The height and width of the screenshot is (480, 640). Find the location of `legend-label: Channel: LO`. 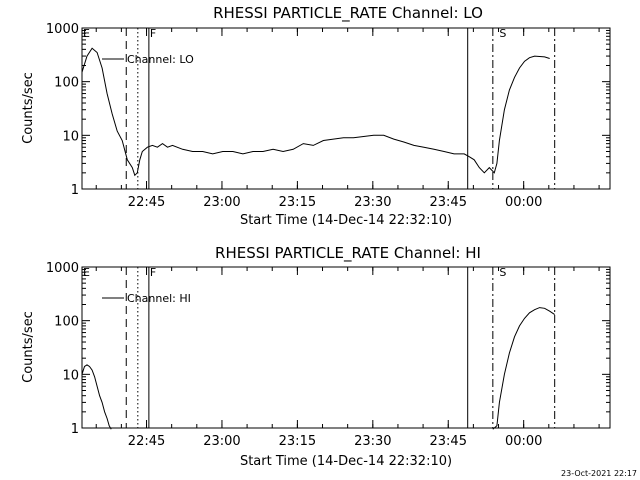

legend-label: Channel: LO is located at coordinates (160, 59).